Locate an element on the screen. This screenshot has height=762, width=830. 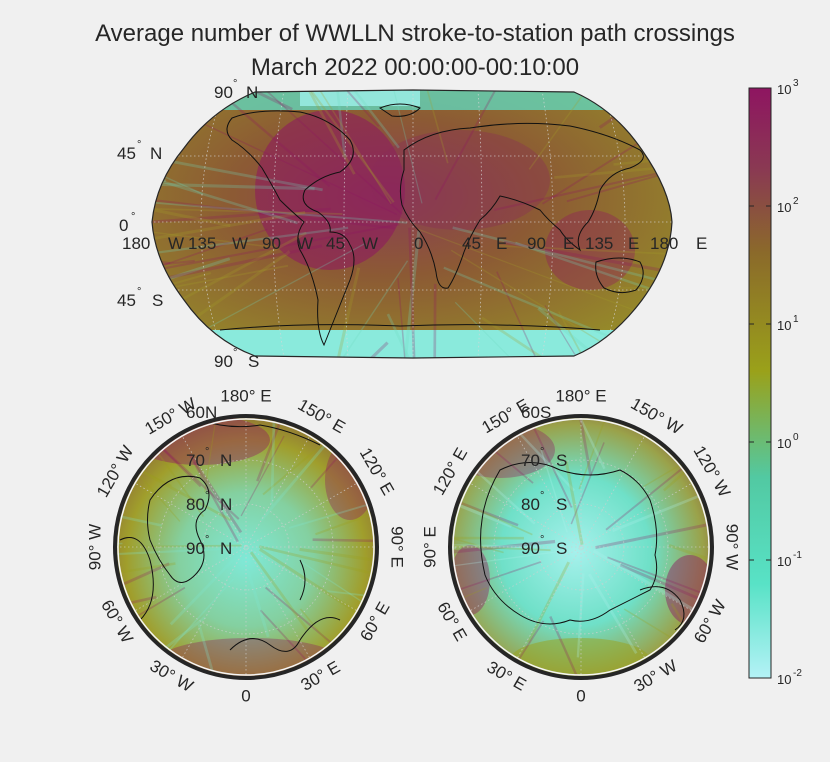
north-rim-label-9: 90° W is located at coordinates (94, 547).